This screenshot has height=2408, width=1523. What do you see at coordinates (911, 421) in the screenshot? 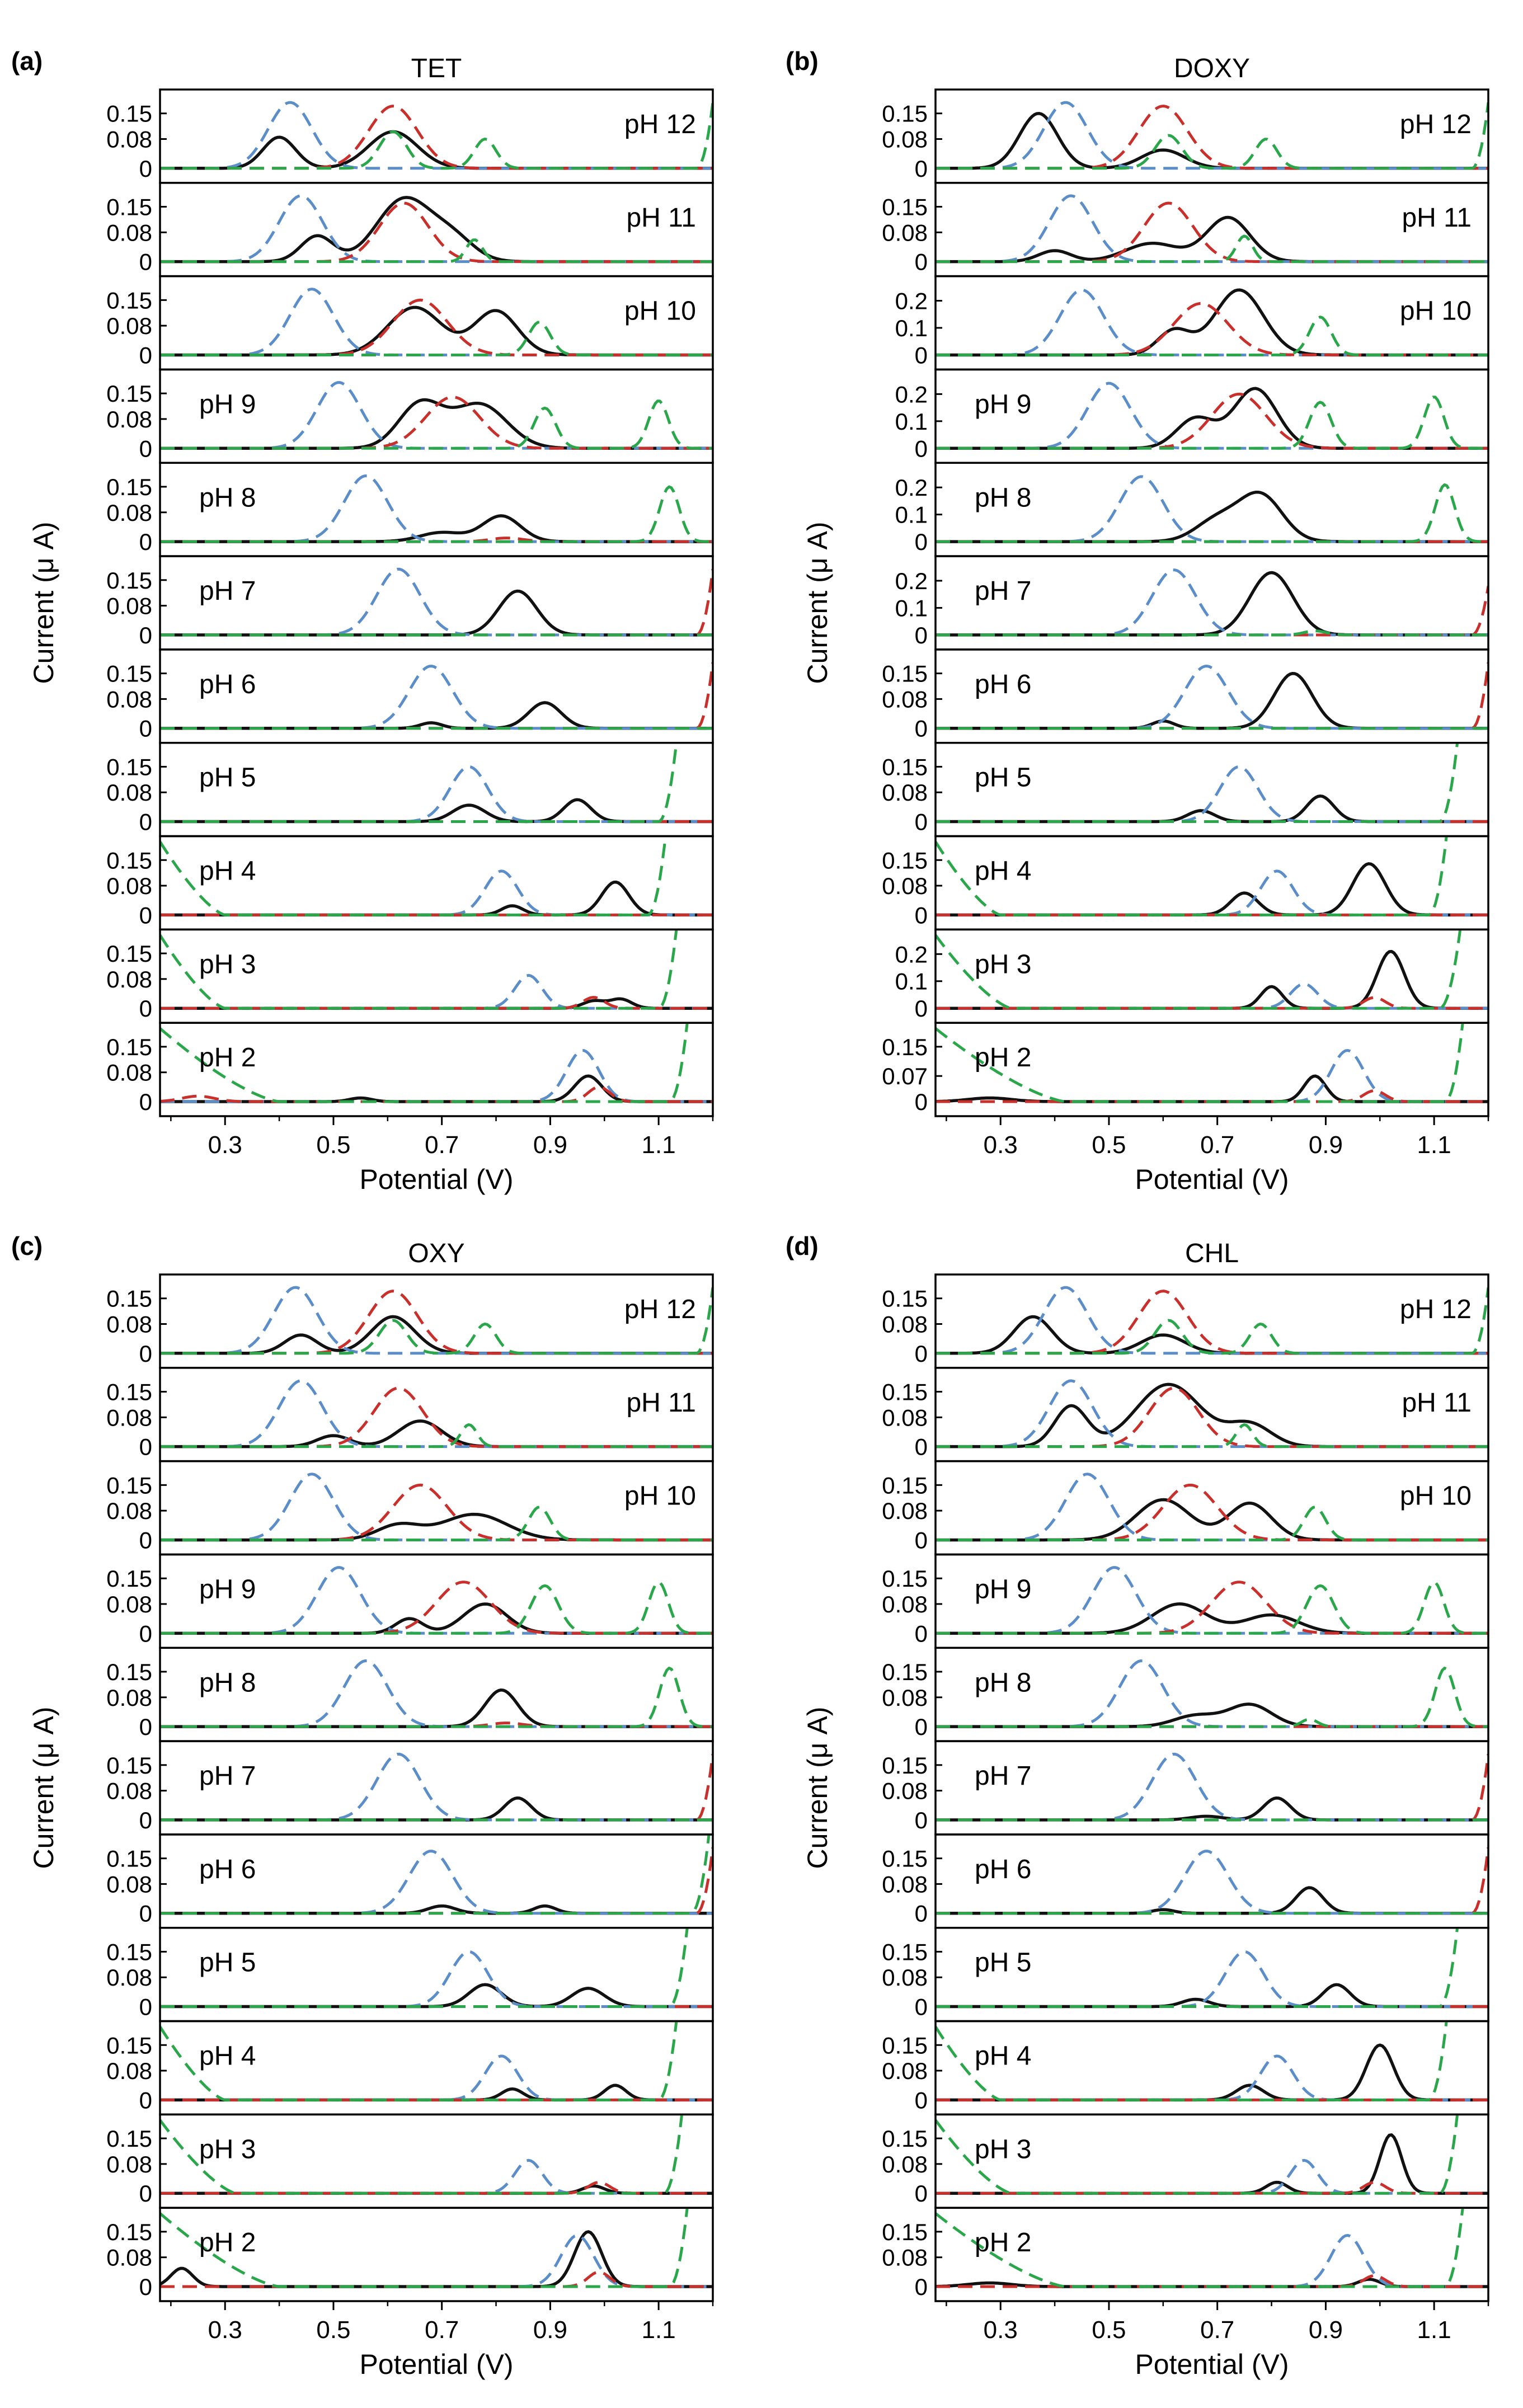
I see `y-tick-label: 0.1` at bounding box center [911, 421].